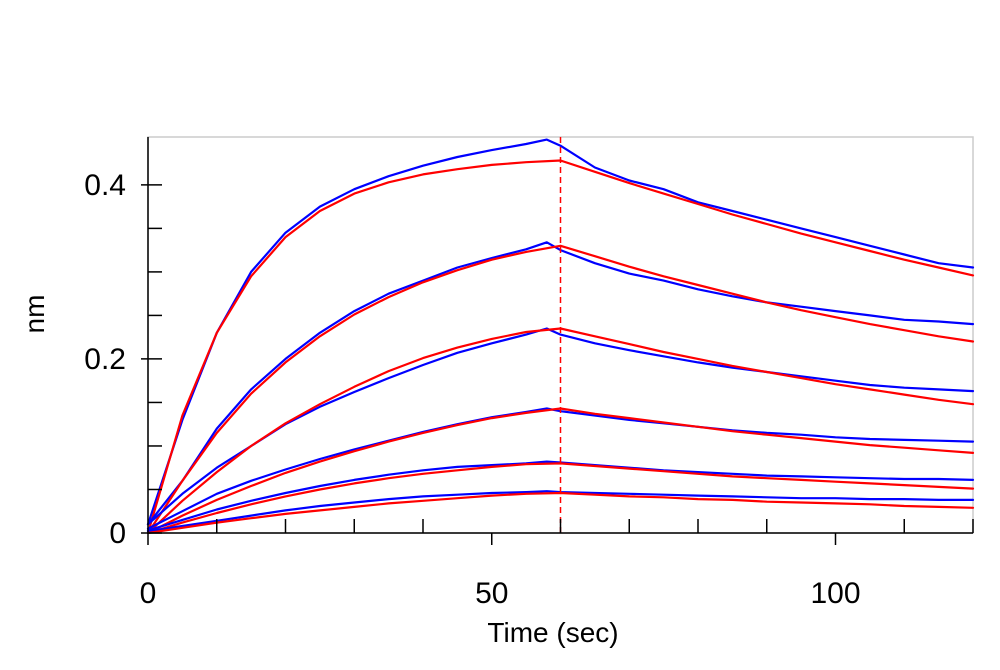  I want to click on y-tick-label: 0.2, so click(105, 359).